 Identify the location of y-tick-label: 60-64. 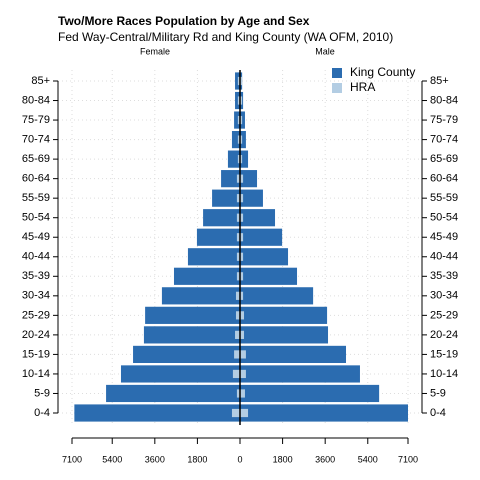
(36, 179).